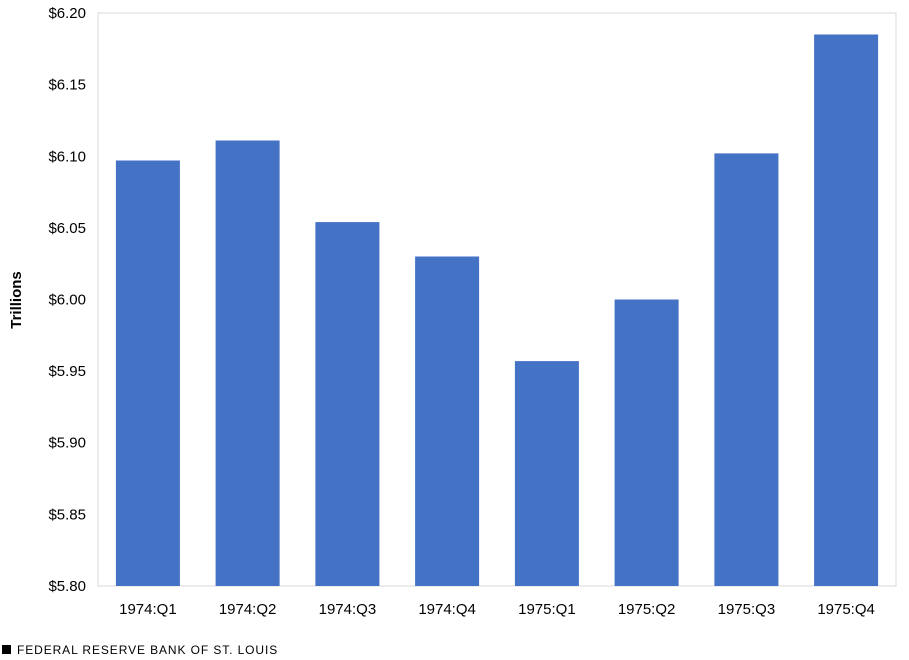 The image size is (909, 660). What do you see at coordinates (247, 363) in the screenshot?
I see `bar-1974-q2` at bounding box center [247, 363].